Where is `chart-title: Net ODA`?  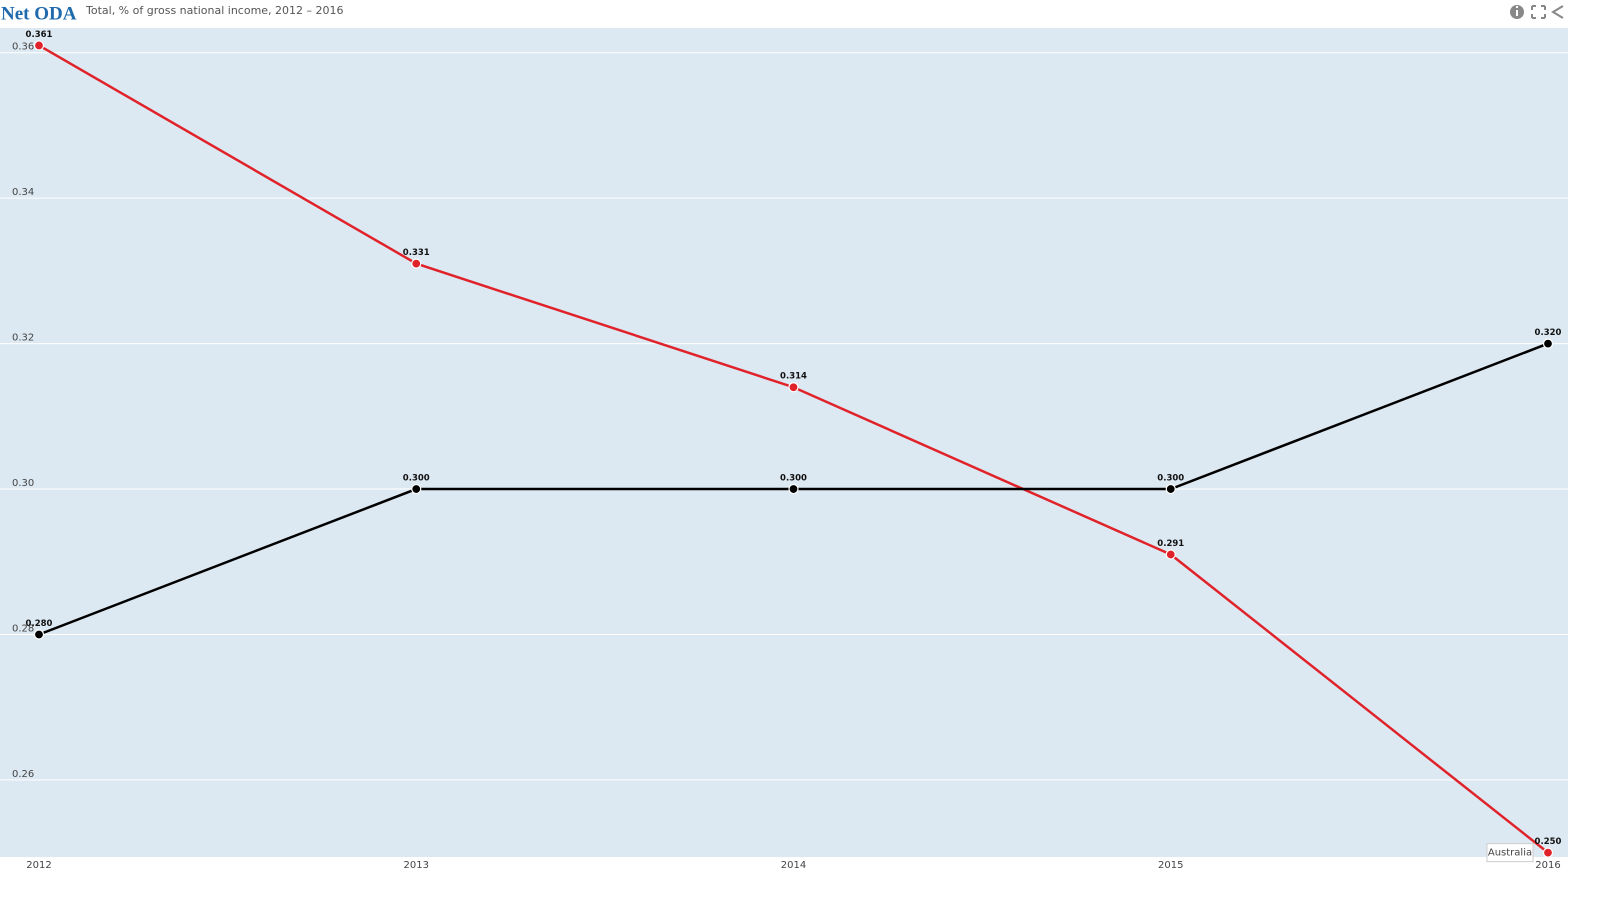 chart-title: Net ODA is located at coordinates (39, 13).